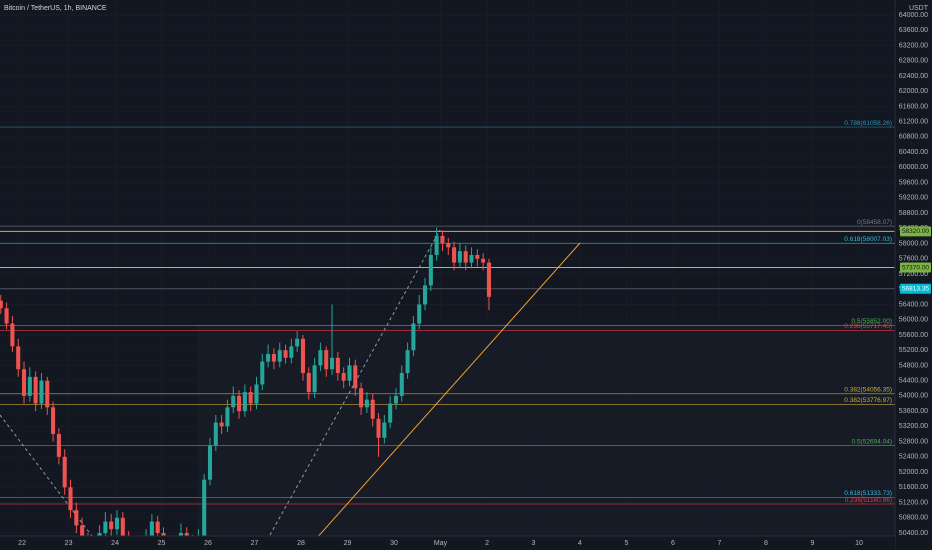 This screenshot has width=932, height=550. I want to click on x-tick-label: 10, so click(859, 543).